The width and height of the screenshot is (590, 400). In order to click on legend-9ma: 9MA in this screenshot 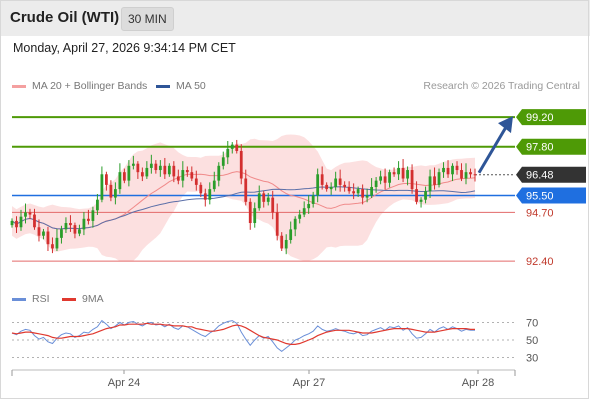, I will do `click(83, 299)`.